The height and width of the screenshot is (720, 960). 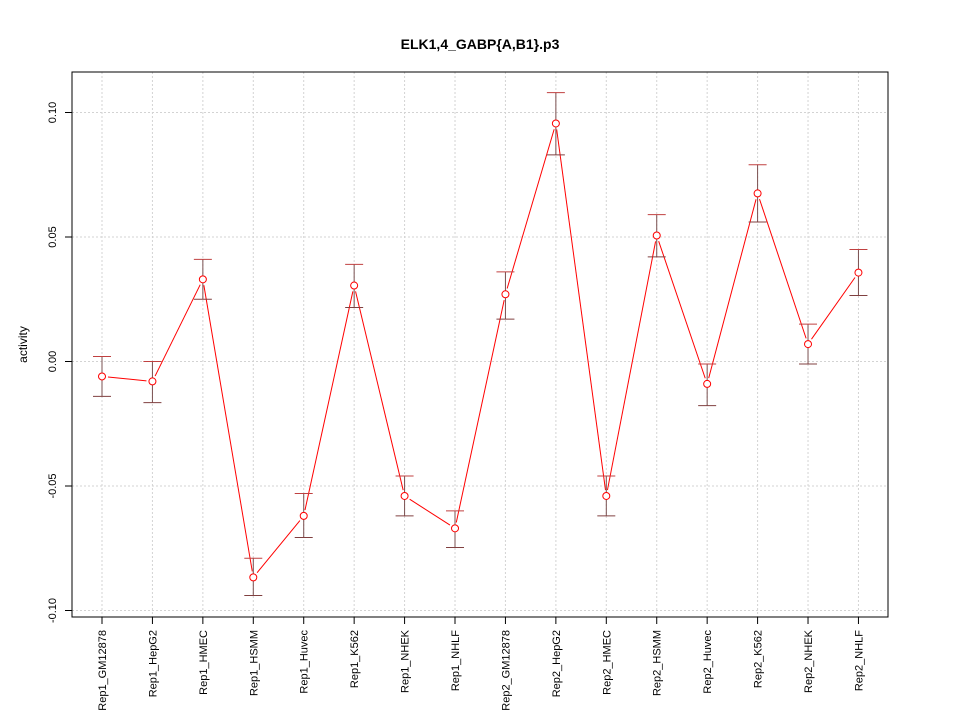 I want to click on x-tick-label: Rep2_HSMM, so click(x=658, y=663).